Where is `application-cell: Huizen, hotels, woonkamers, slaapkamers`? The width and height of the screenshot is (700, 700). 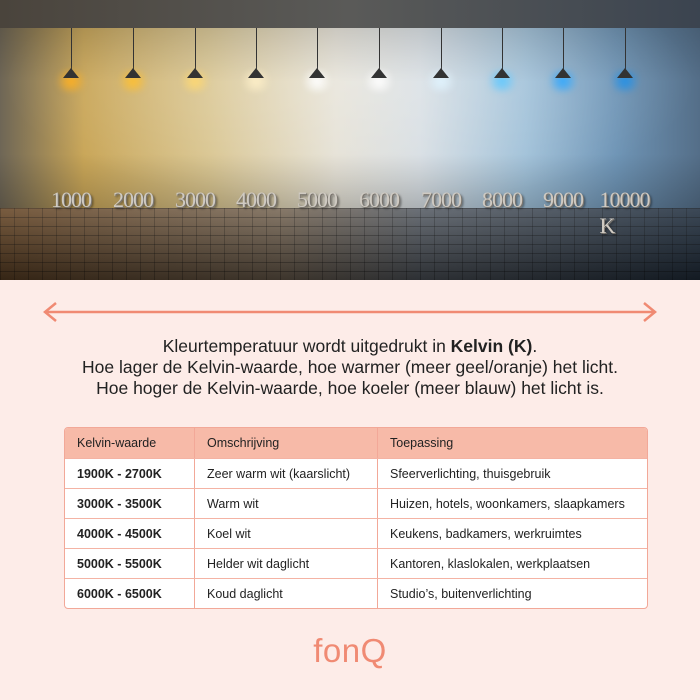
application-cell: Huizen, hotels, woonkamers, slaapkamers is located at coordinates (507, 503).